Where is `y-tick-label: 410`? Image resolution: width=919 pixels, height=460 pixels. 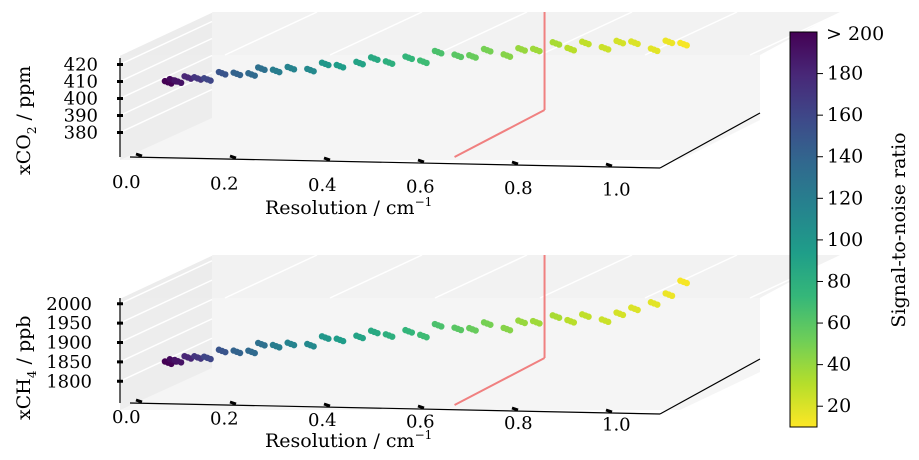 y-tick-label: 410 is located at coordinates (81, 82).